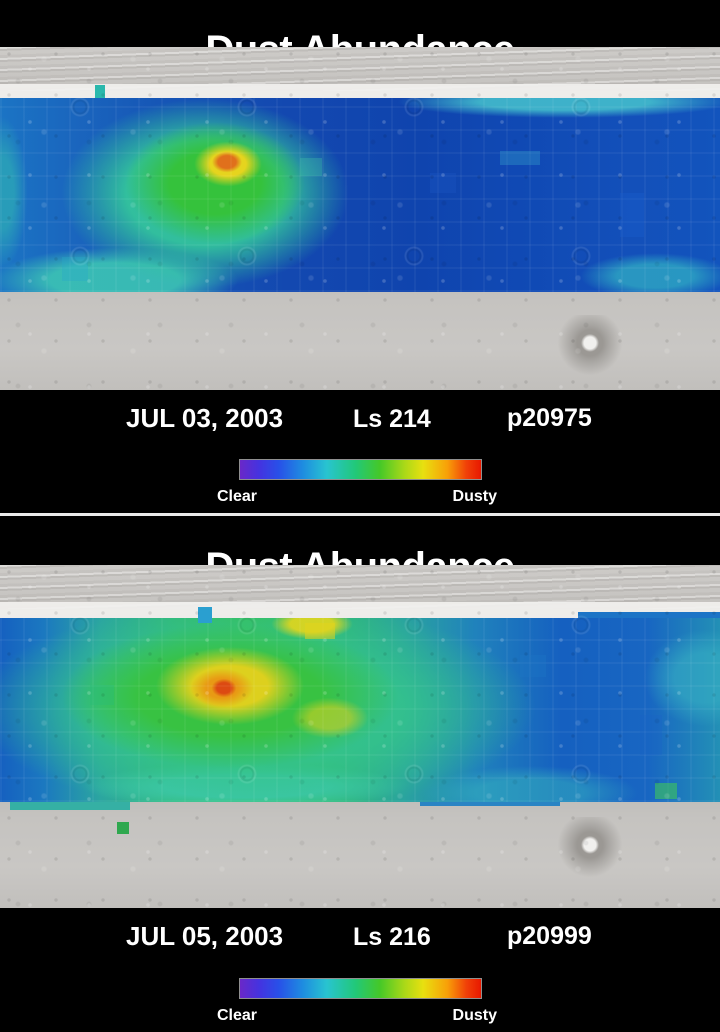 This screenshot has height=1032, width=720. I want to click on date-label: JUL 03, 2003, so click(205, 418).